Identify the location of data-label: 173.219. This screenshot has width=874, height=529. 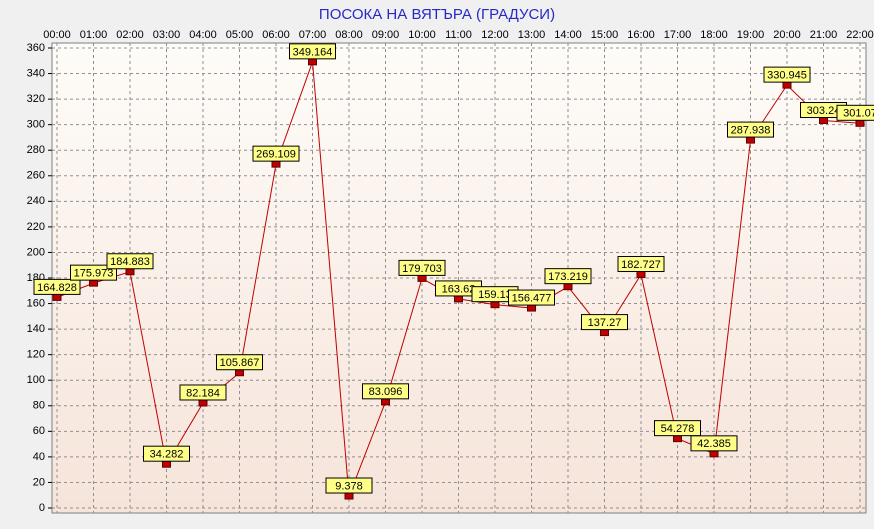
(568, 277).